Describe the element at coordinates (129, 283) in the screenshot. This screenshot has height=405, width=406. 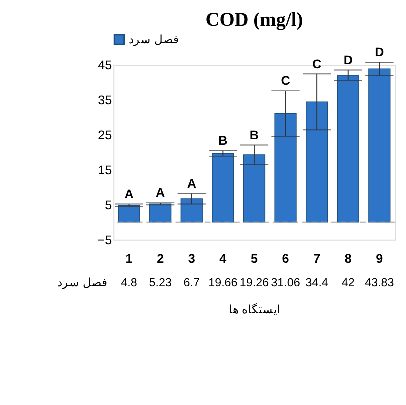
I see `data-label: 4.8` at that location.